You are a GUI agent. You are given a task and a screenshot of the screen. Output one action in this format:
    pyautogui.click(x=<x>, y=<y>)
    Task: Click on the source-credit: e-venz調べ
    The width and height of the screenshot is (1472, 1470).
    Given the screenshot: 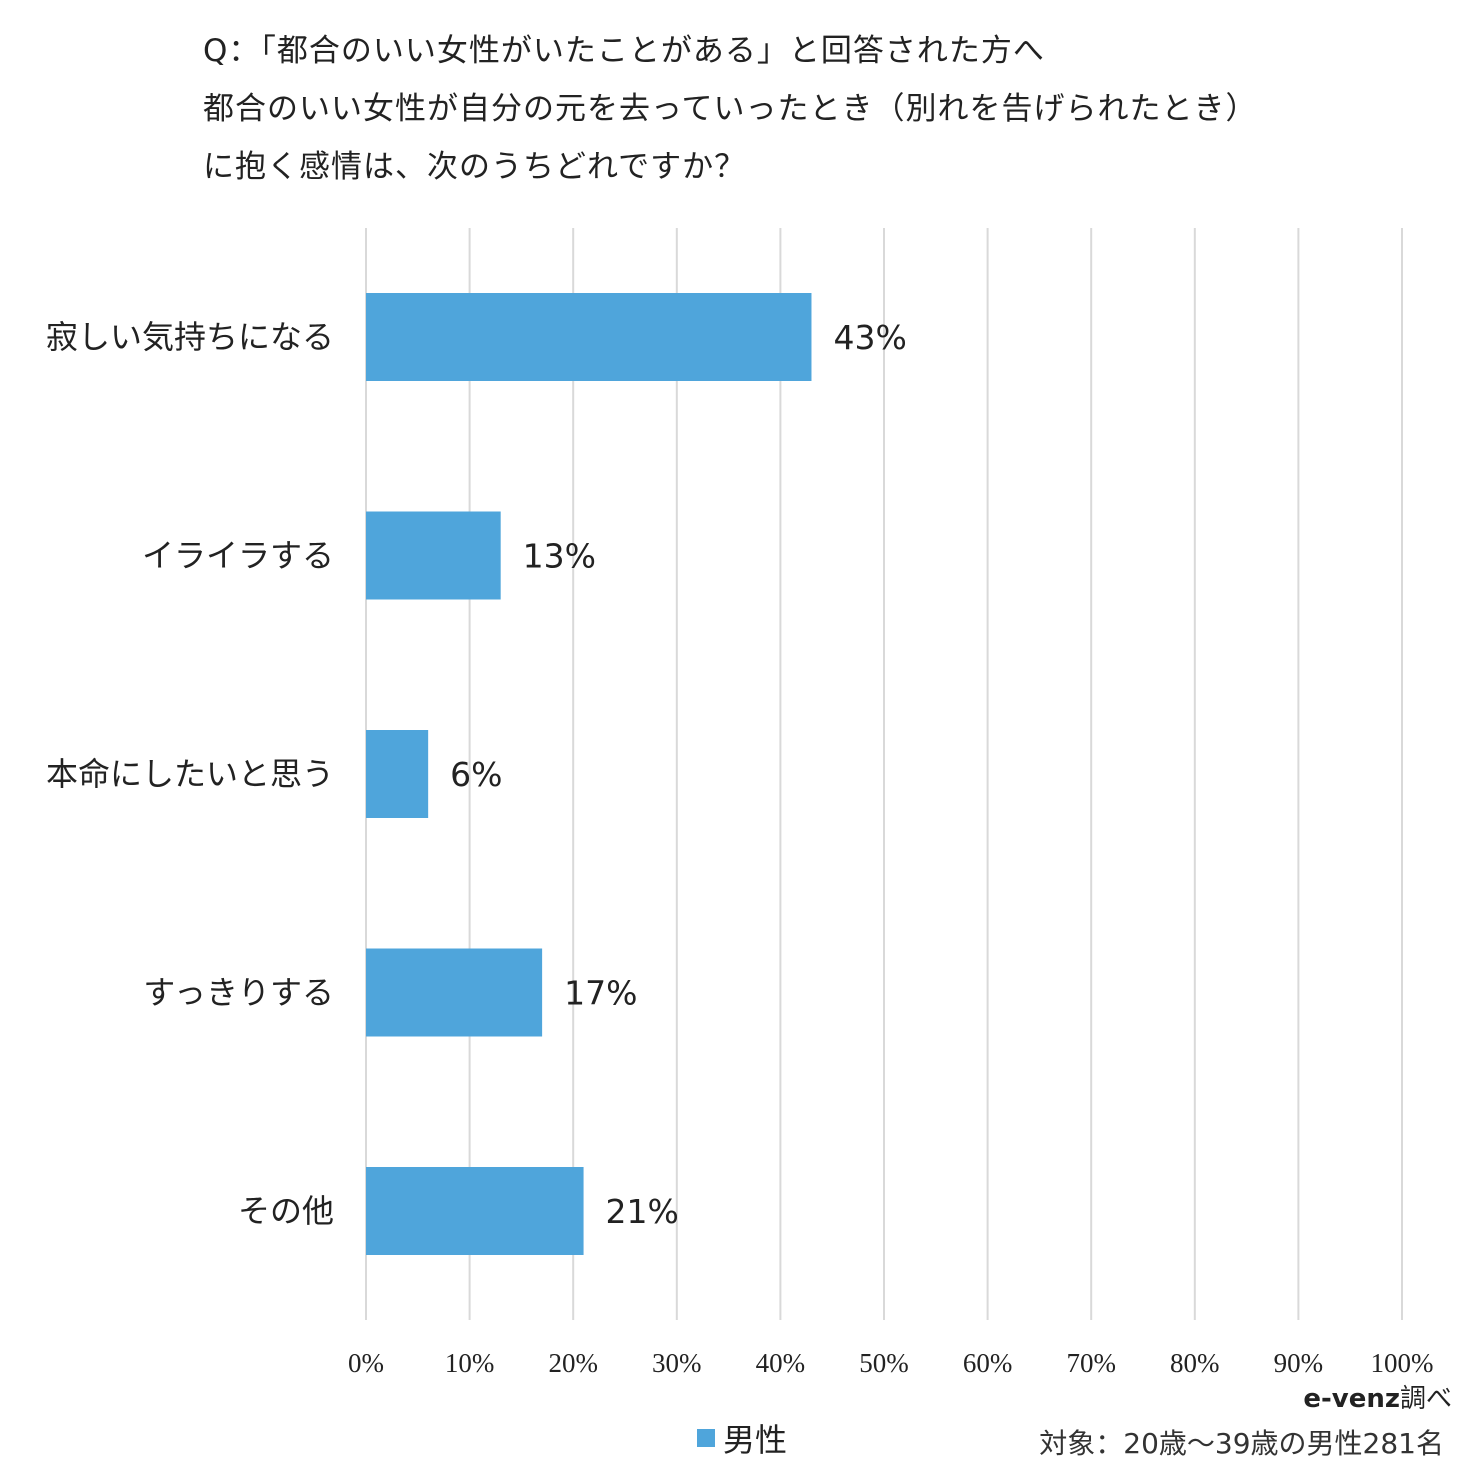 What is the action you would take?
    pyautogui.click(x=1377, y=1396)
    